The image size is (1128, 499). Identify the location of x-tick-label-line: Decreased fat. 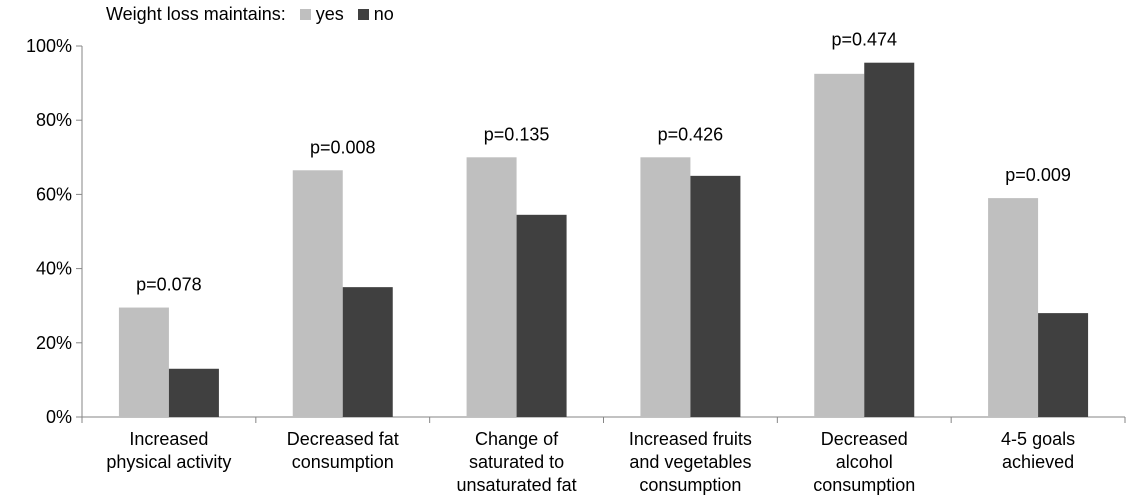
(343, 439).